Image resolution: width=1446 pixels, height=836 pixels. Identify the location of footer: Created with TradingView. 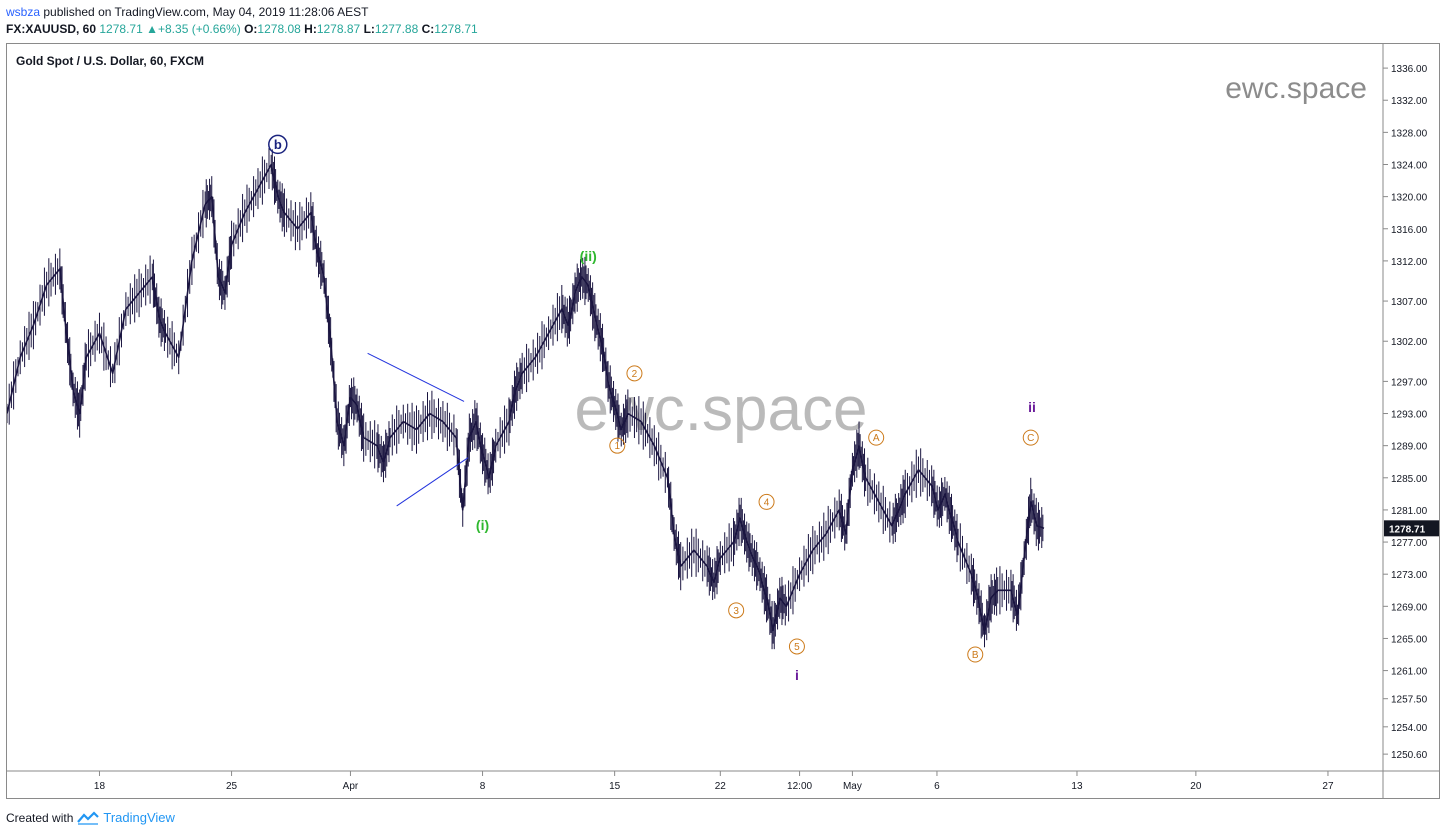
(90, 818).